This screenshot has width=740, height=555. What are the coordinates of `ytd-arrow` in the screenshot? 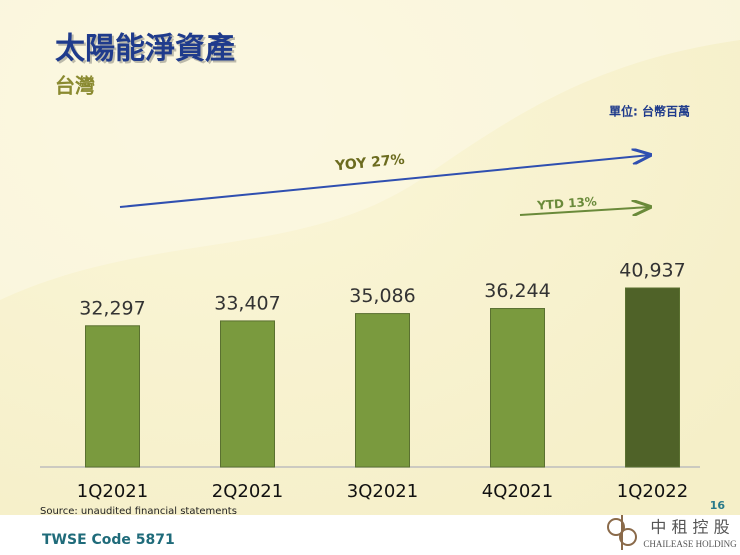 It's located at (584, 211).